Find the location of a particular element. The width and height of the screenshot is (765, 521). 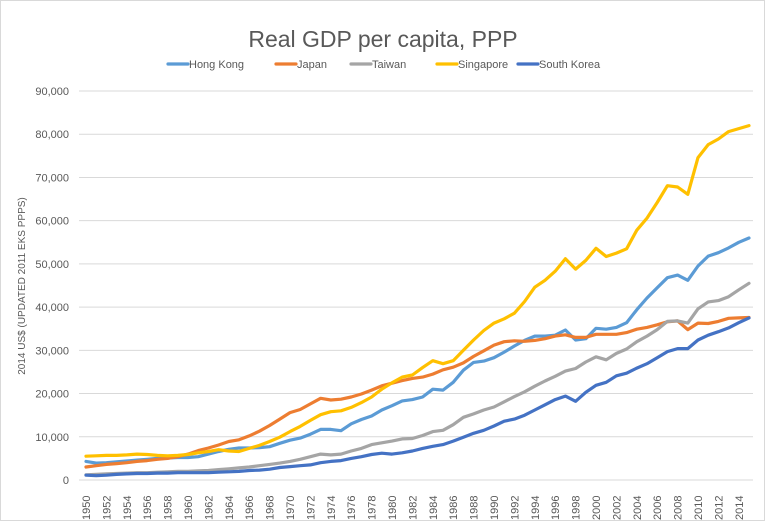

y-tick-label: 30,000 is located at coordinates (52, 351).